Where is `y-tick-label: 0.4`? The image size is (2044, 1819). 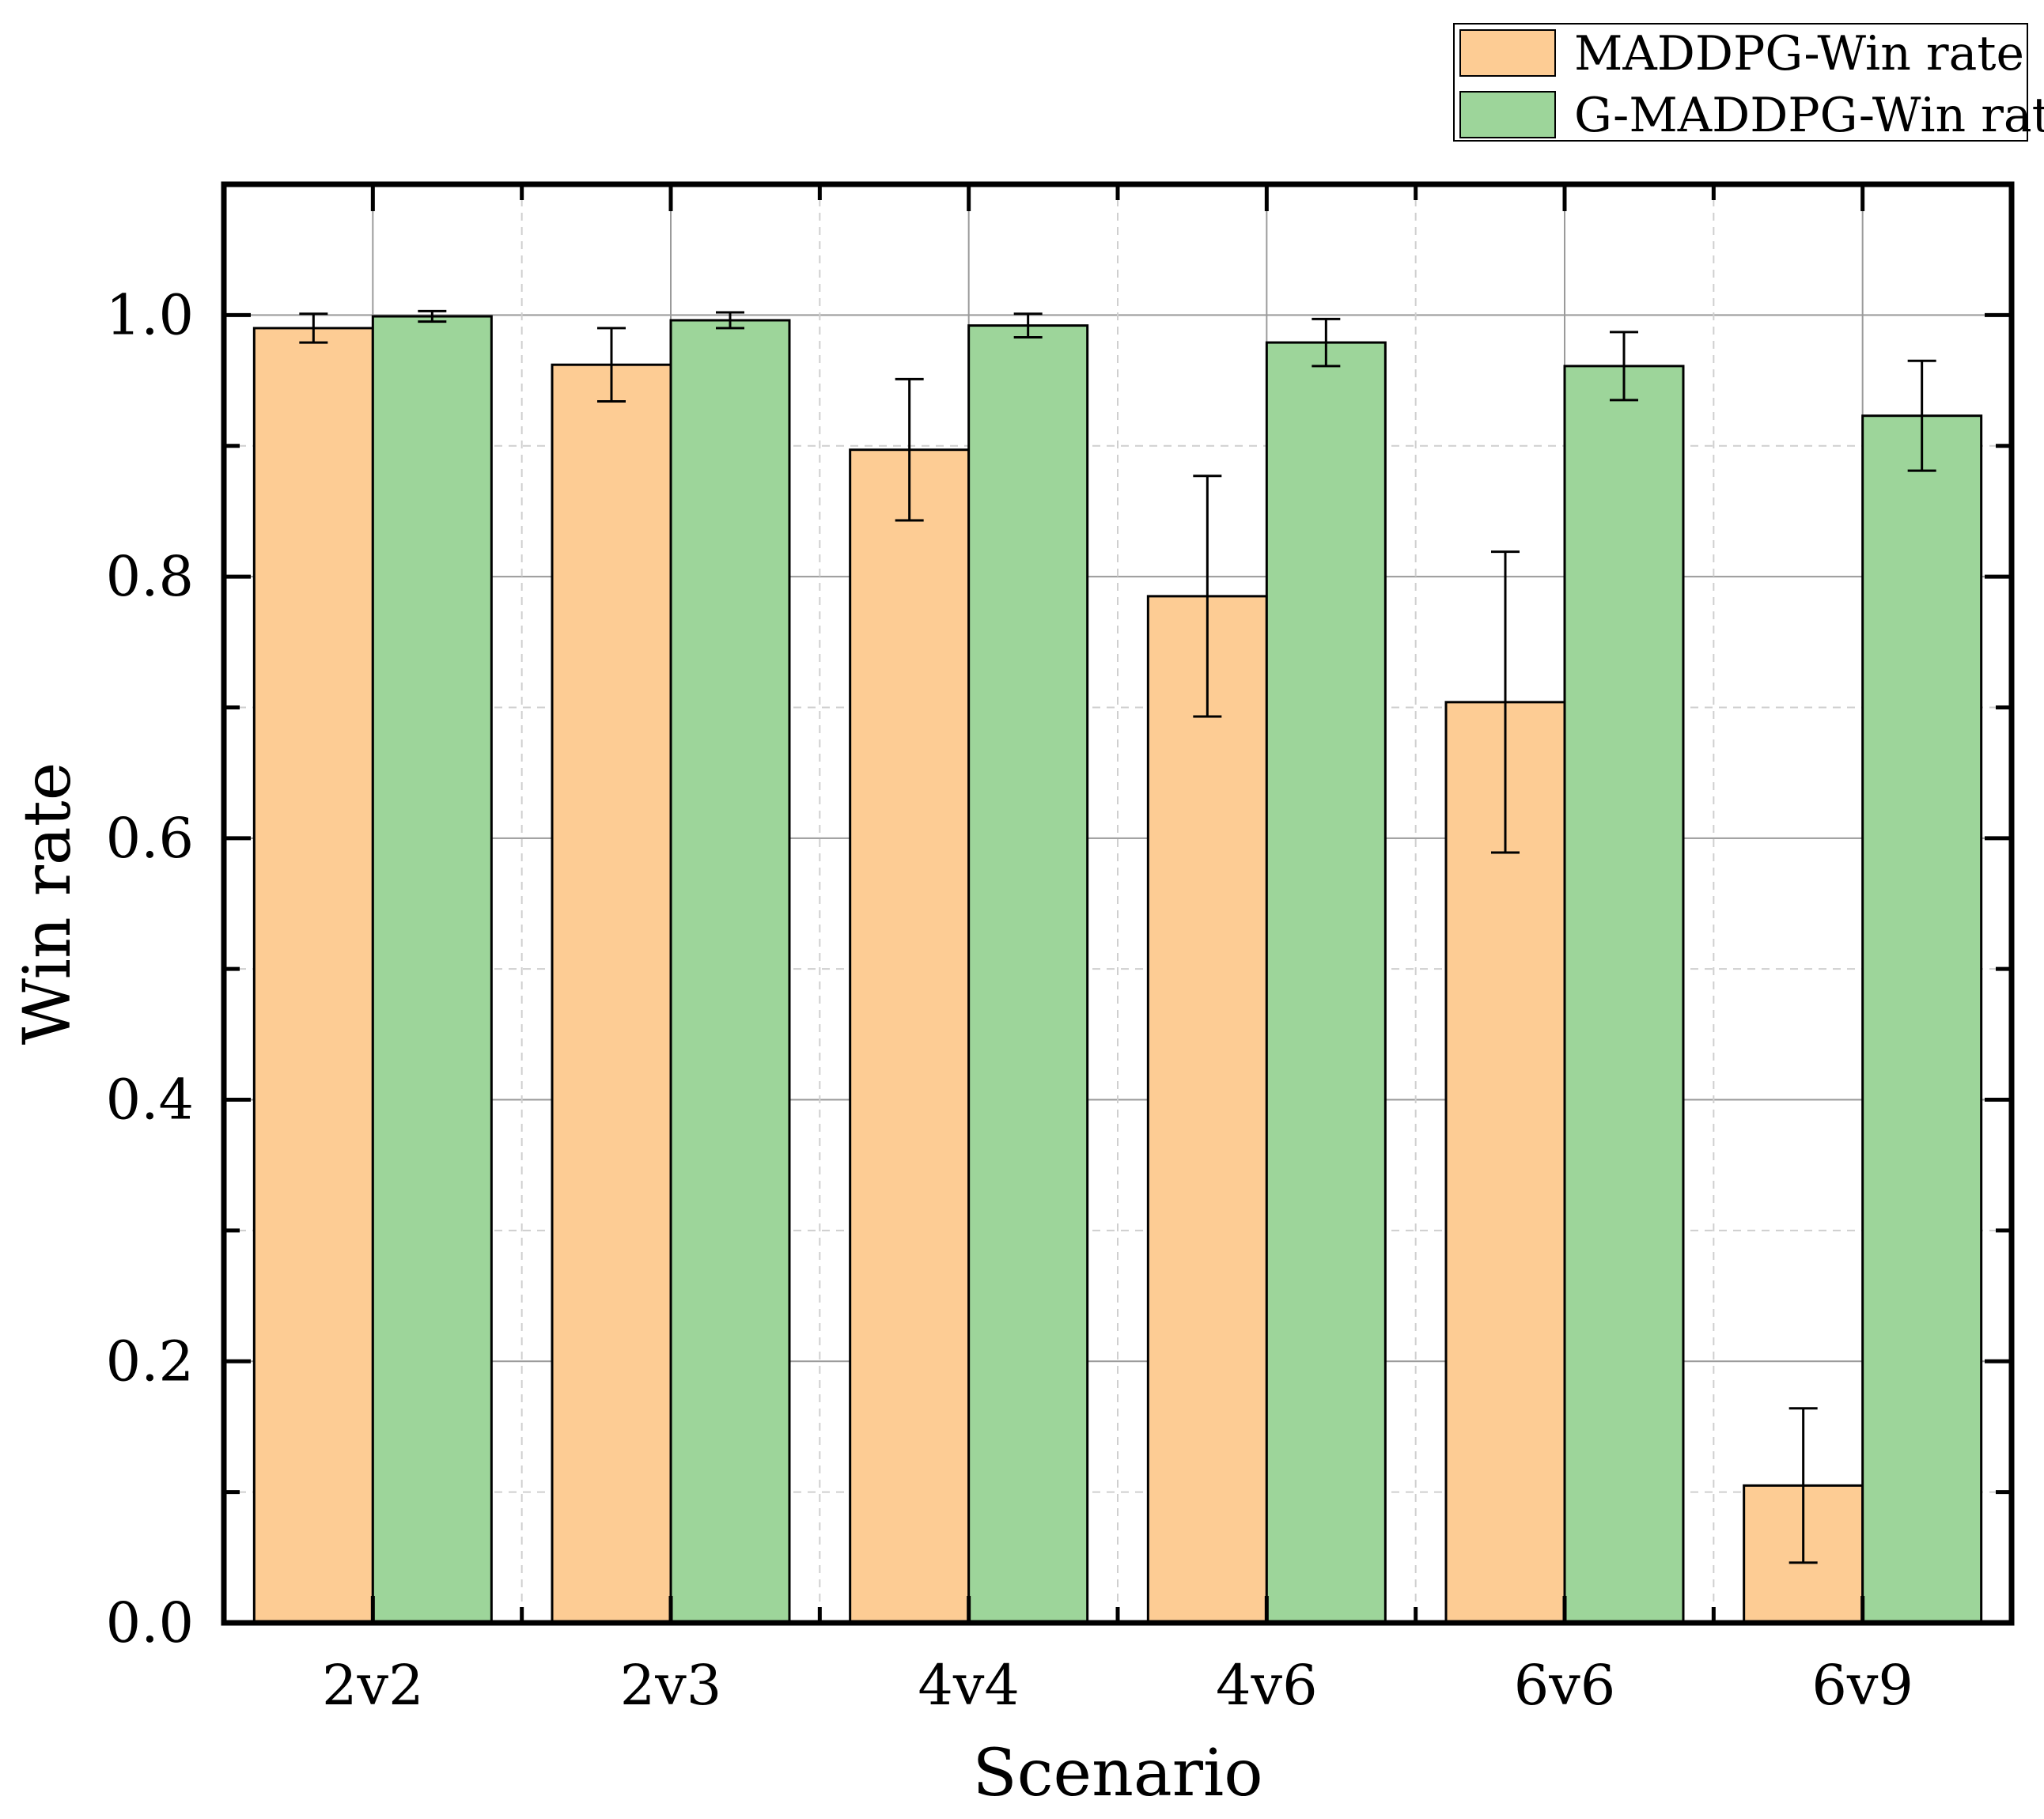
y-tick-label: 0.4 is located at coordinates (150, 1100).